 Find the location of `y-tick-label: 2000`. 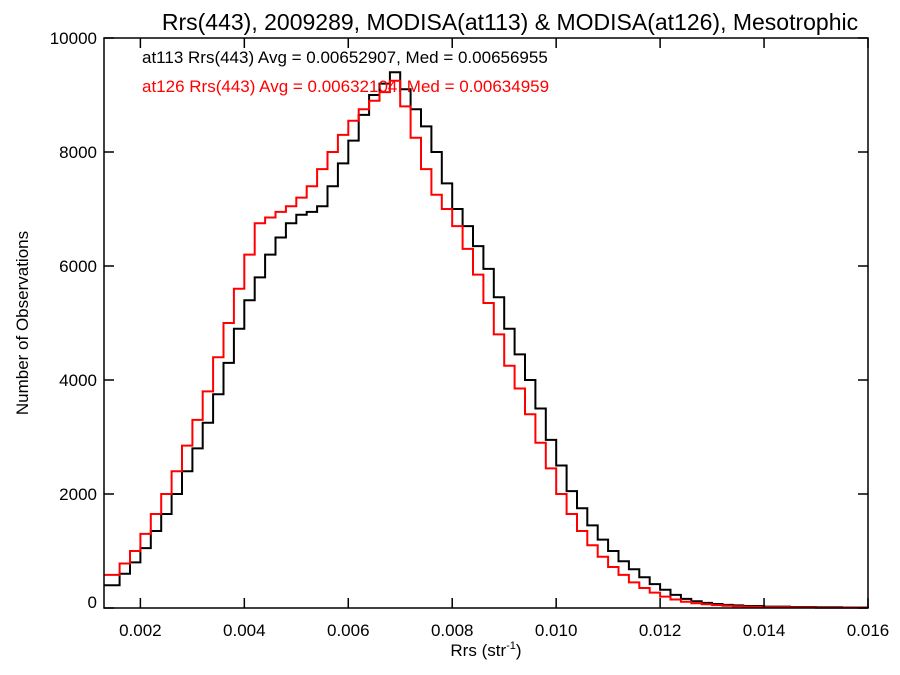

y-tick-label: 2000 is located at coordinates (78, 494).